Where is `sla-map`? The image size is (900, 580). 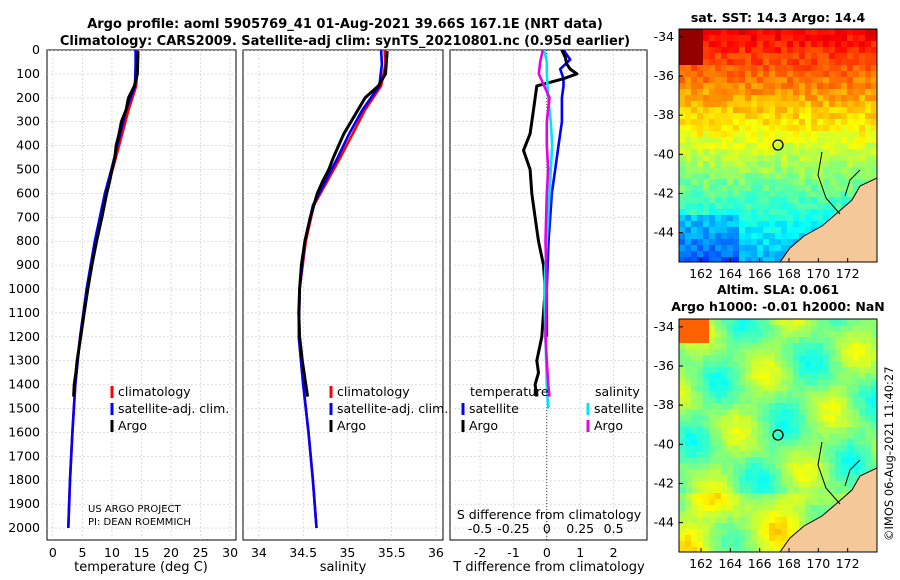 sla-map is located at coordinates (778, 435).